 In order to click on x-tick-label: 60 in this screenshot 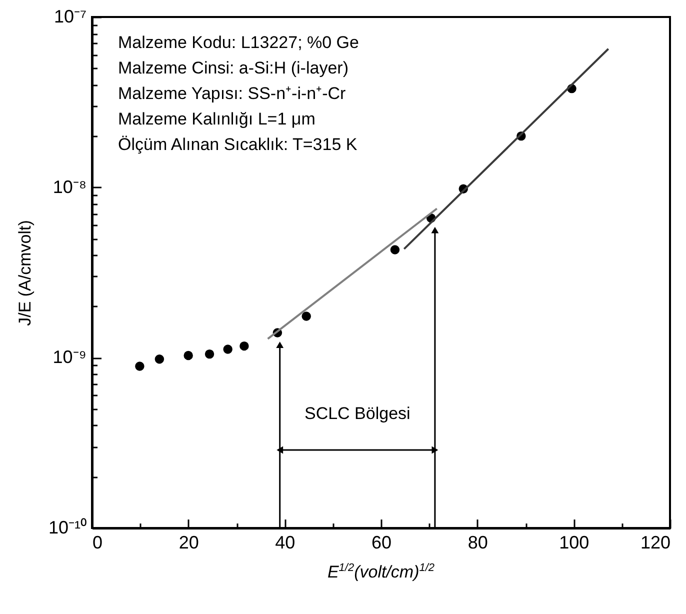, I will do `click(381, 542)`.